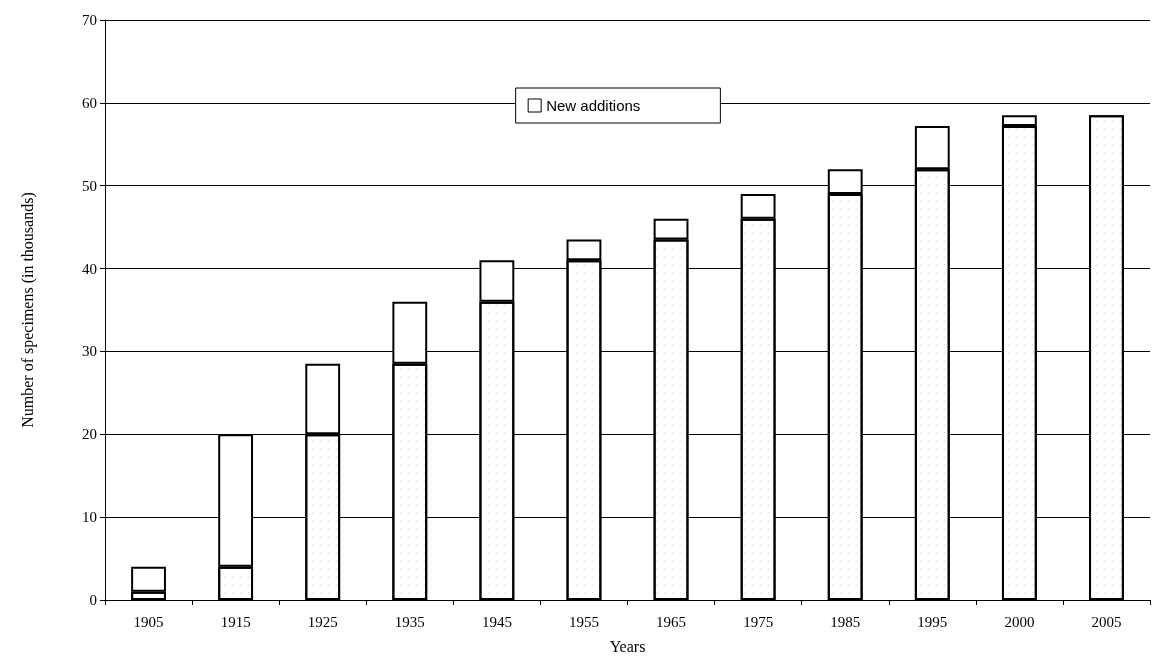 Image resolution: width=1168 pixels, height=670 pixels. Describe the element at coordinates (89, 517) in the screenshot. I see `y-tick-label: 10` at that location.